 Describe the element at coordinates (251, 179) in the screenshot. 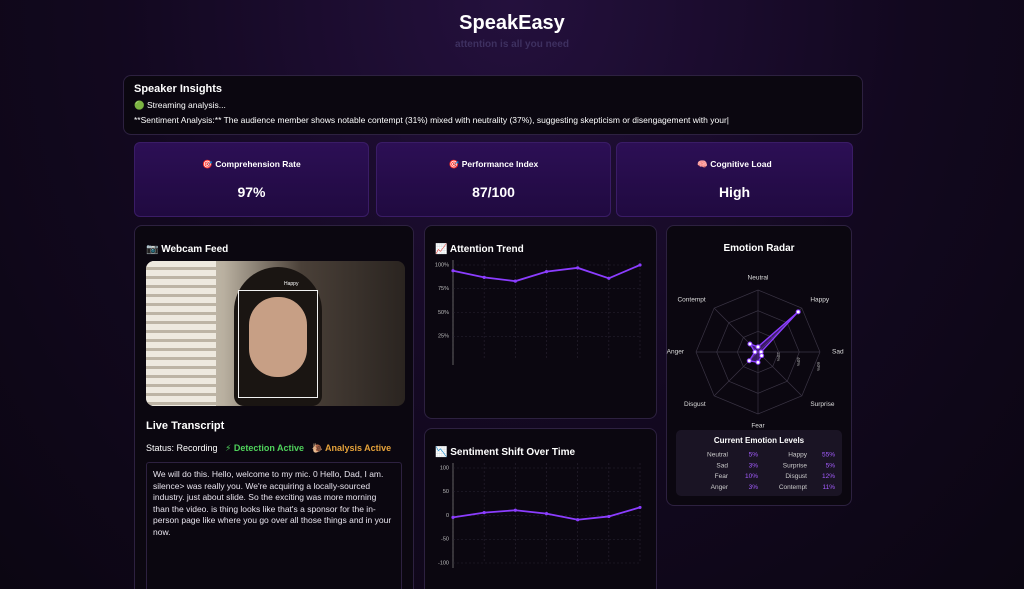

I see `metric-card: 🎯 Comprehension Rate 97%` at that location.